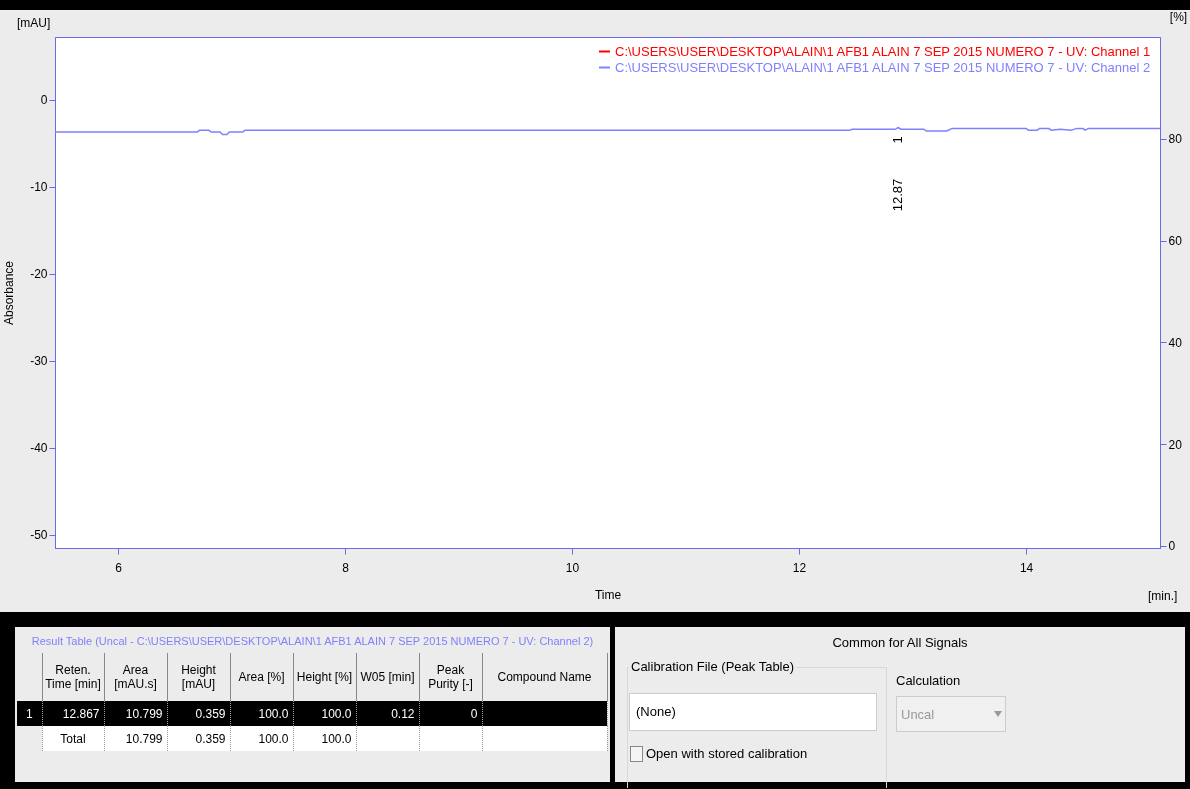 The height and width of the screenshot is (789, 1190). I want to click on text: 12.867, so click(81, 713).